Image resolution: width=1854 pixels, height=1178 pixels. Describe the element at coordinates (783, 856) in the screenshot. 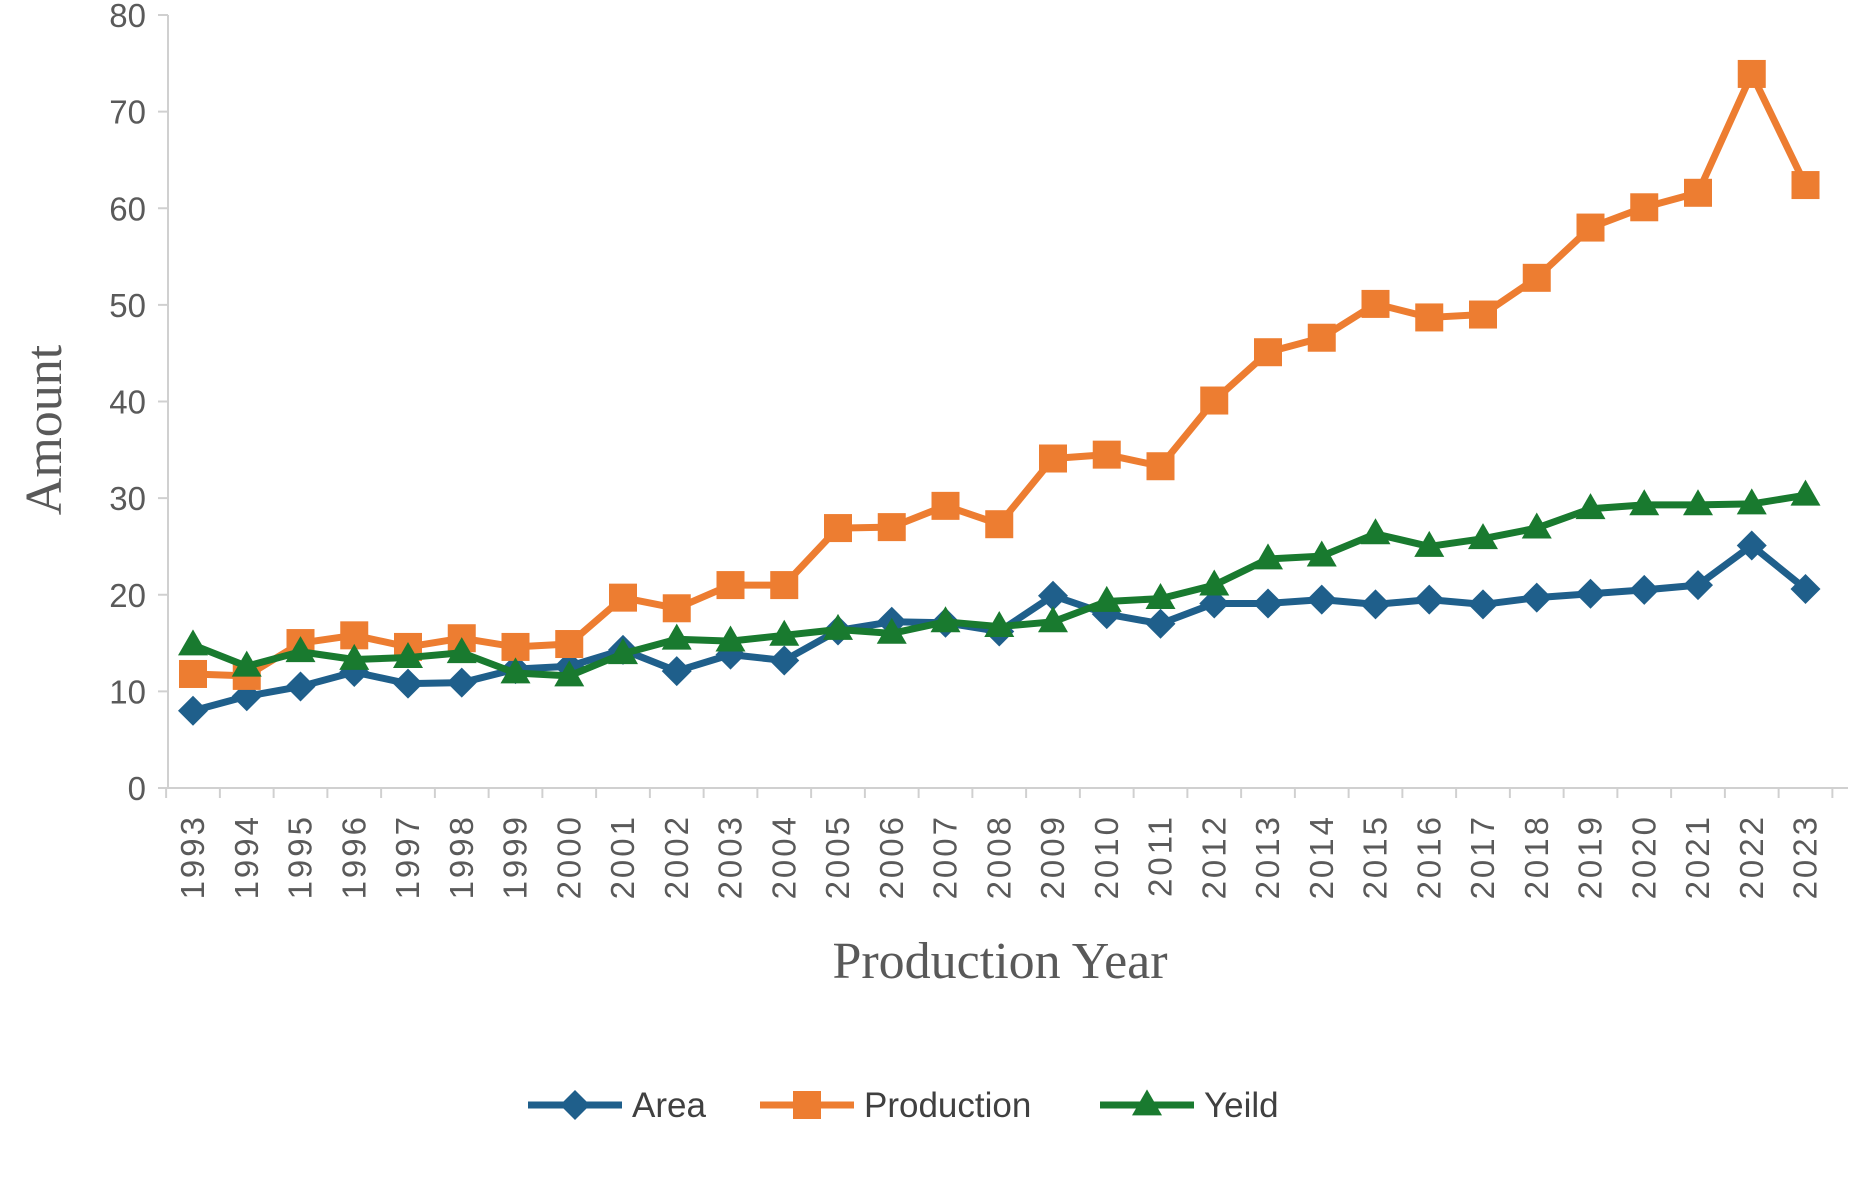

I see `x-tick-label: 2004` at that location.